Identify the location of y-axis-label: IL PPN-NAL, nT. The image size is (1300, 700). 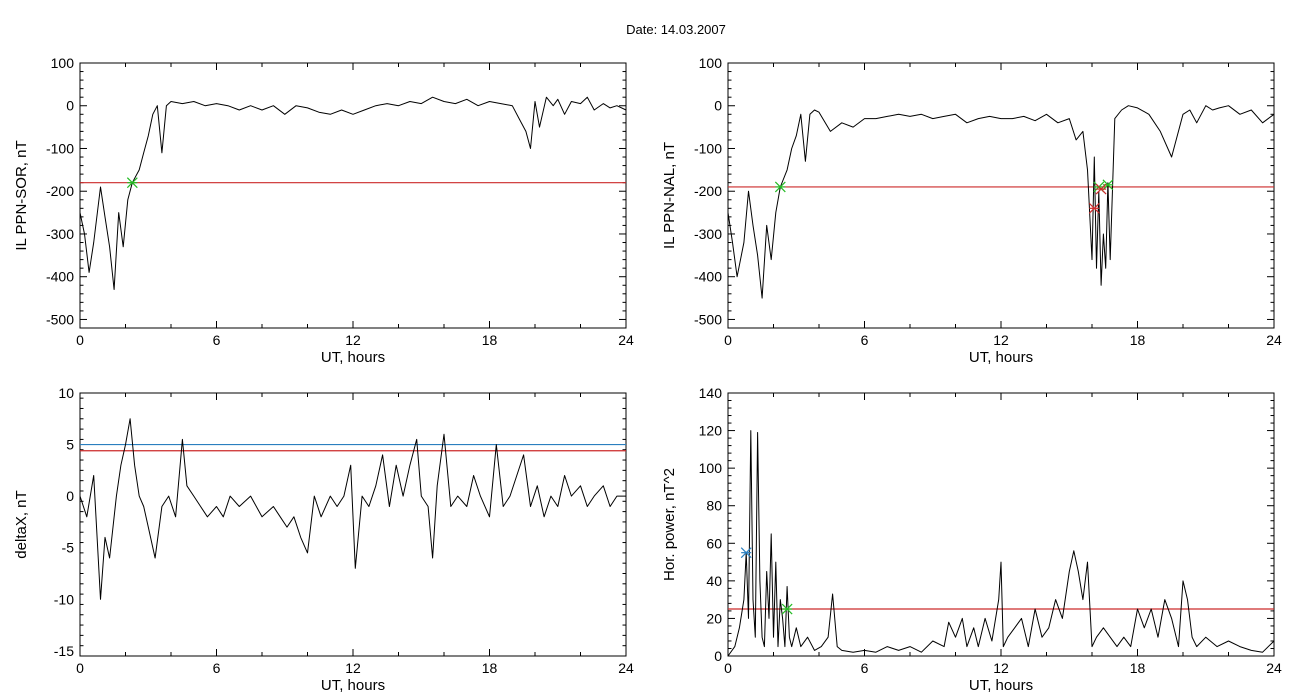
(669, 195).